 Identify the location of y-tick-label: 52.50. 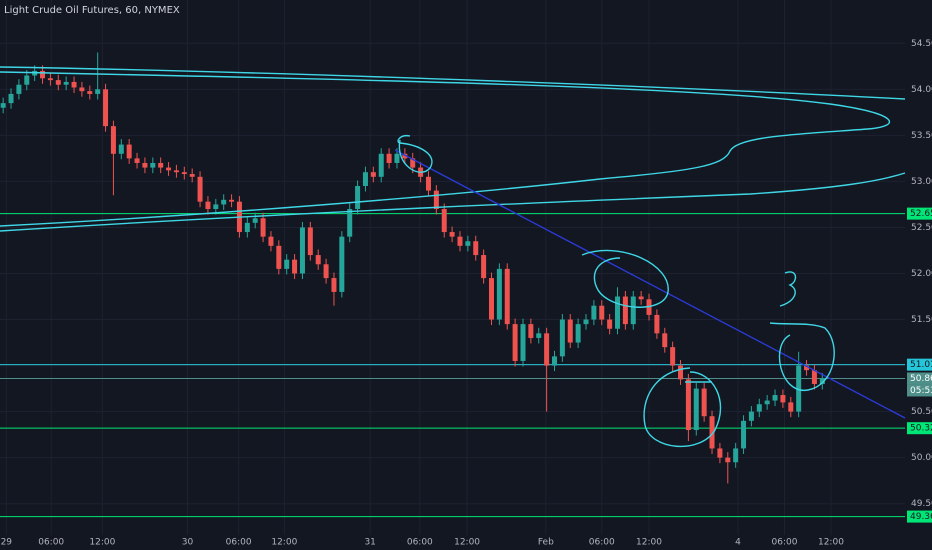
(921, 228).